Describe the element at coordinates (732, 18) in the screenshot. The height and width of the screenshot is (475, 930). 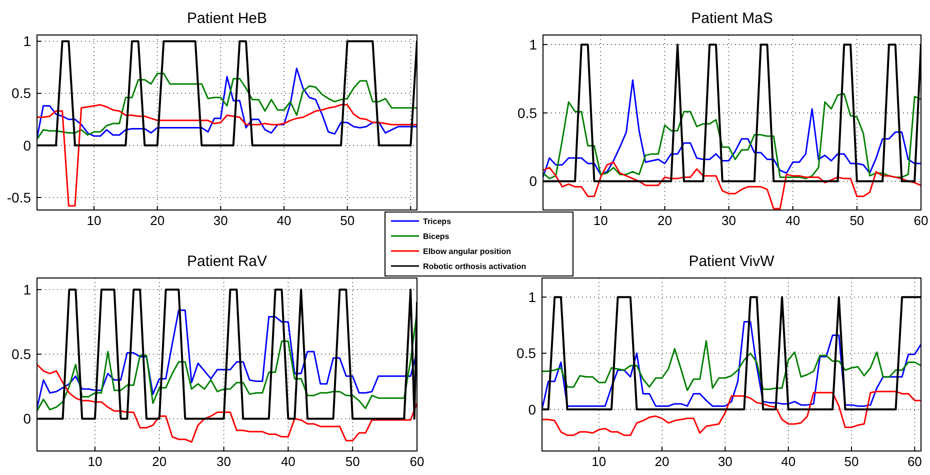
I see `chart-title: Patient MaS` at that location.